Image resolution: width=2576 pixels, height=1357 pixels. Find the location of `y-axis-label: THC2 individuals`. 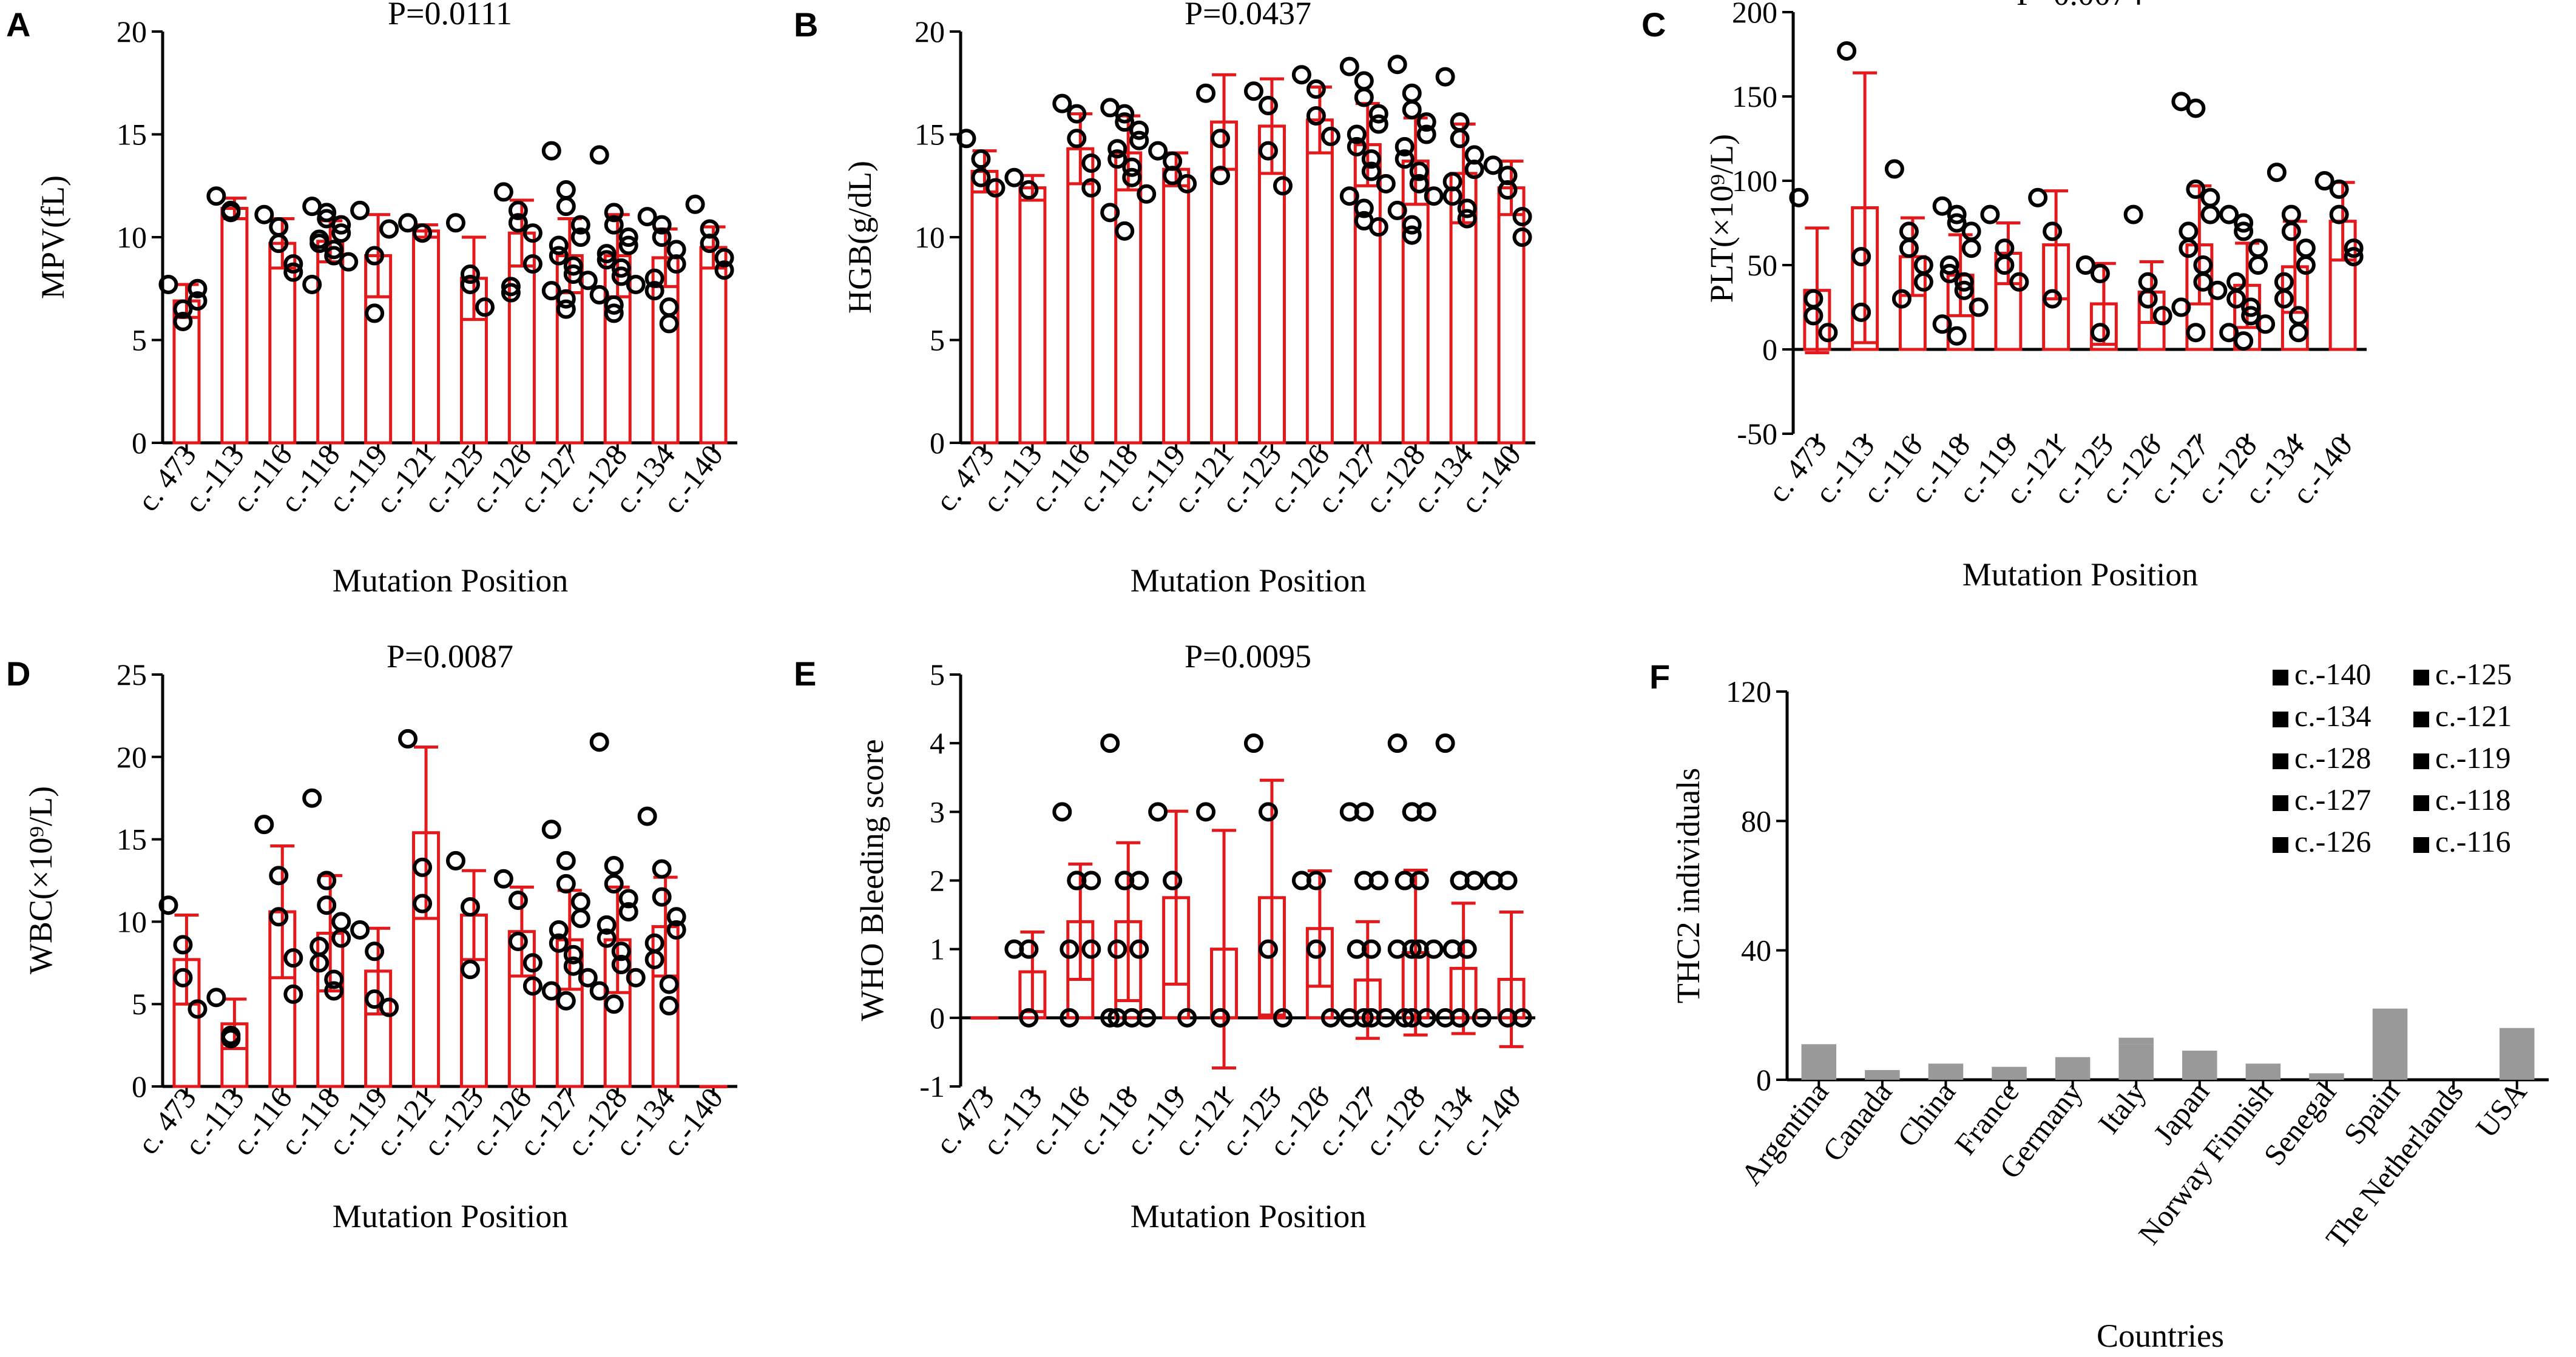

y-axis-label: THC2 individuals is located at coordinates (1688, 886).